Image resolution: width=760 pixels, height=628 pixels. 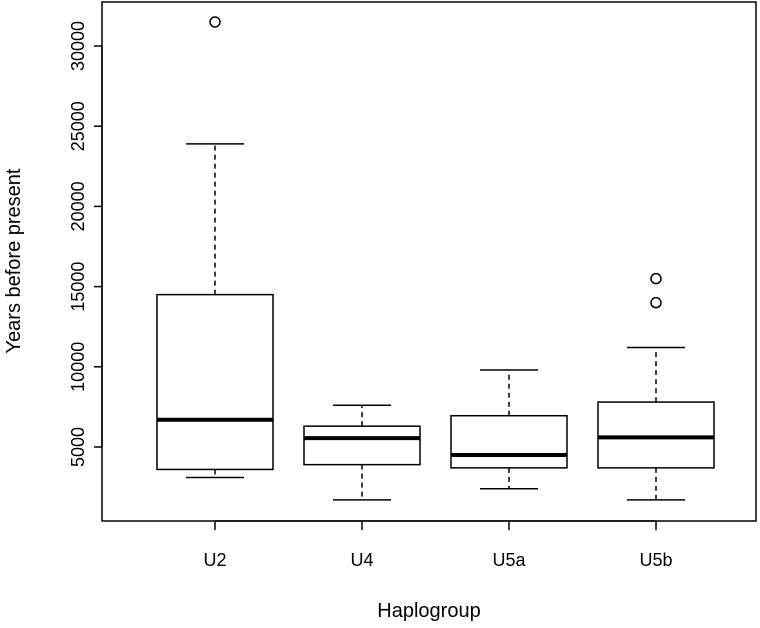 I want to click on x-axis: U2 U4 U5a U5b, so click(x=438, y=545).